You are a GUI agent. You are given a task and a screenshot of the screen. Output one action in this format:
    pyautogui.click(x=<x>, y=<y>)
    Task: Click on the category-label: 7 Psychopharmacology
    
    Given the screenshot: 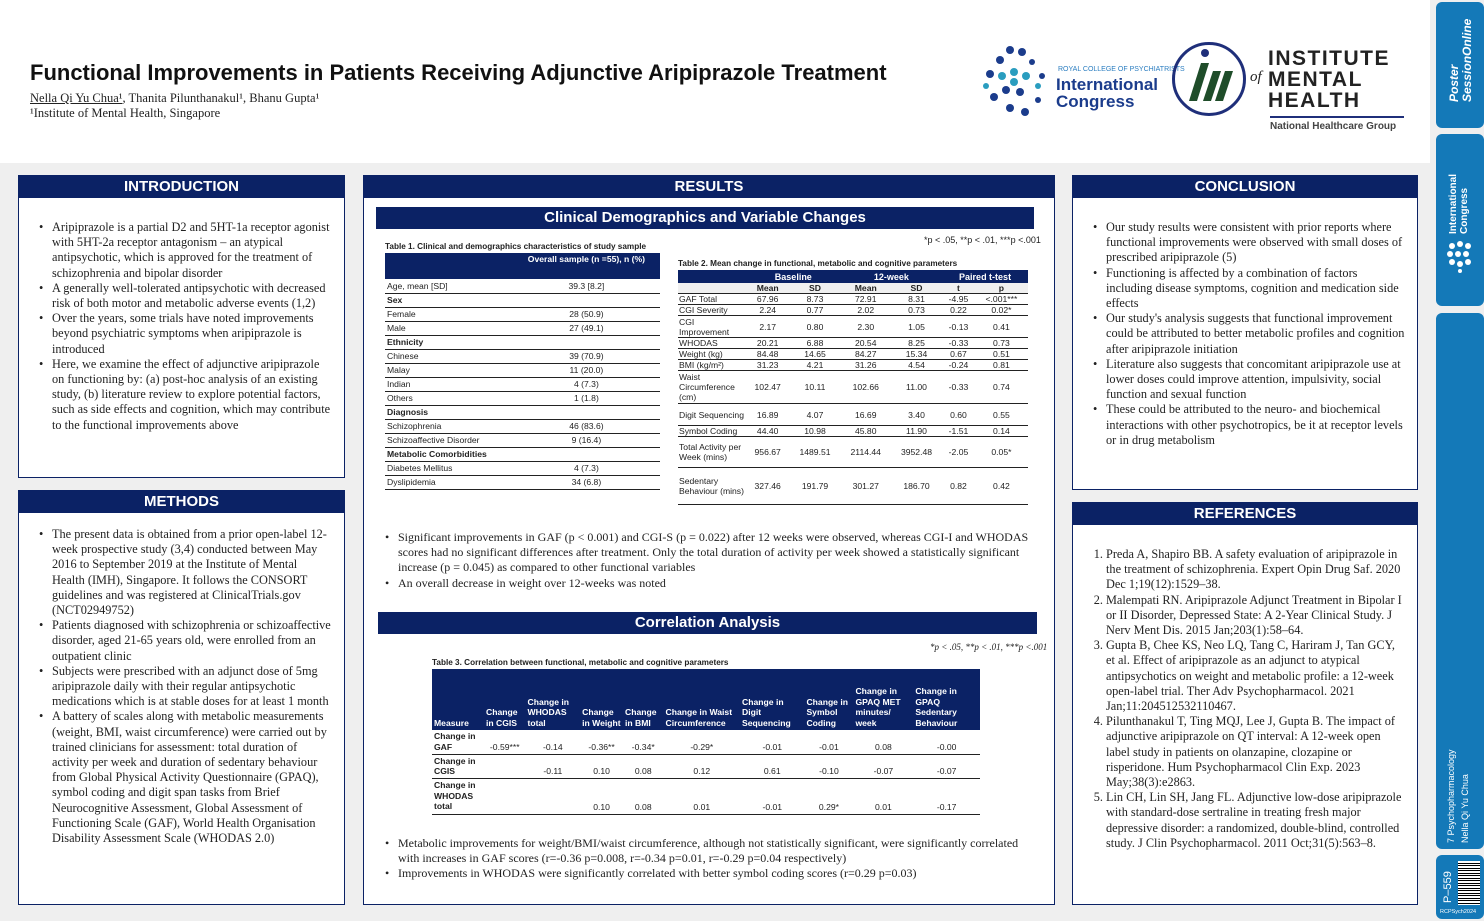 What is the action you would take?
    pyautogui.click(x=1451, y=796)
    